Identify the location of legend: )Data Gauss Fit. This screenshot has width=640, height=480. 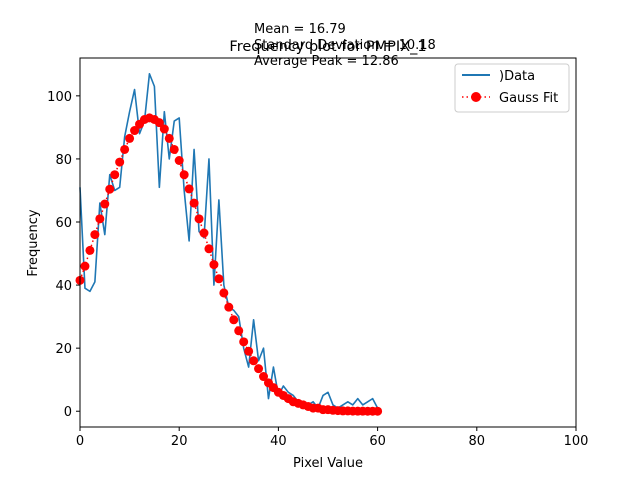
(512, 88).